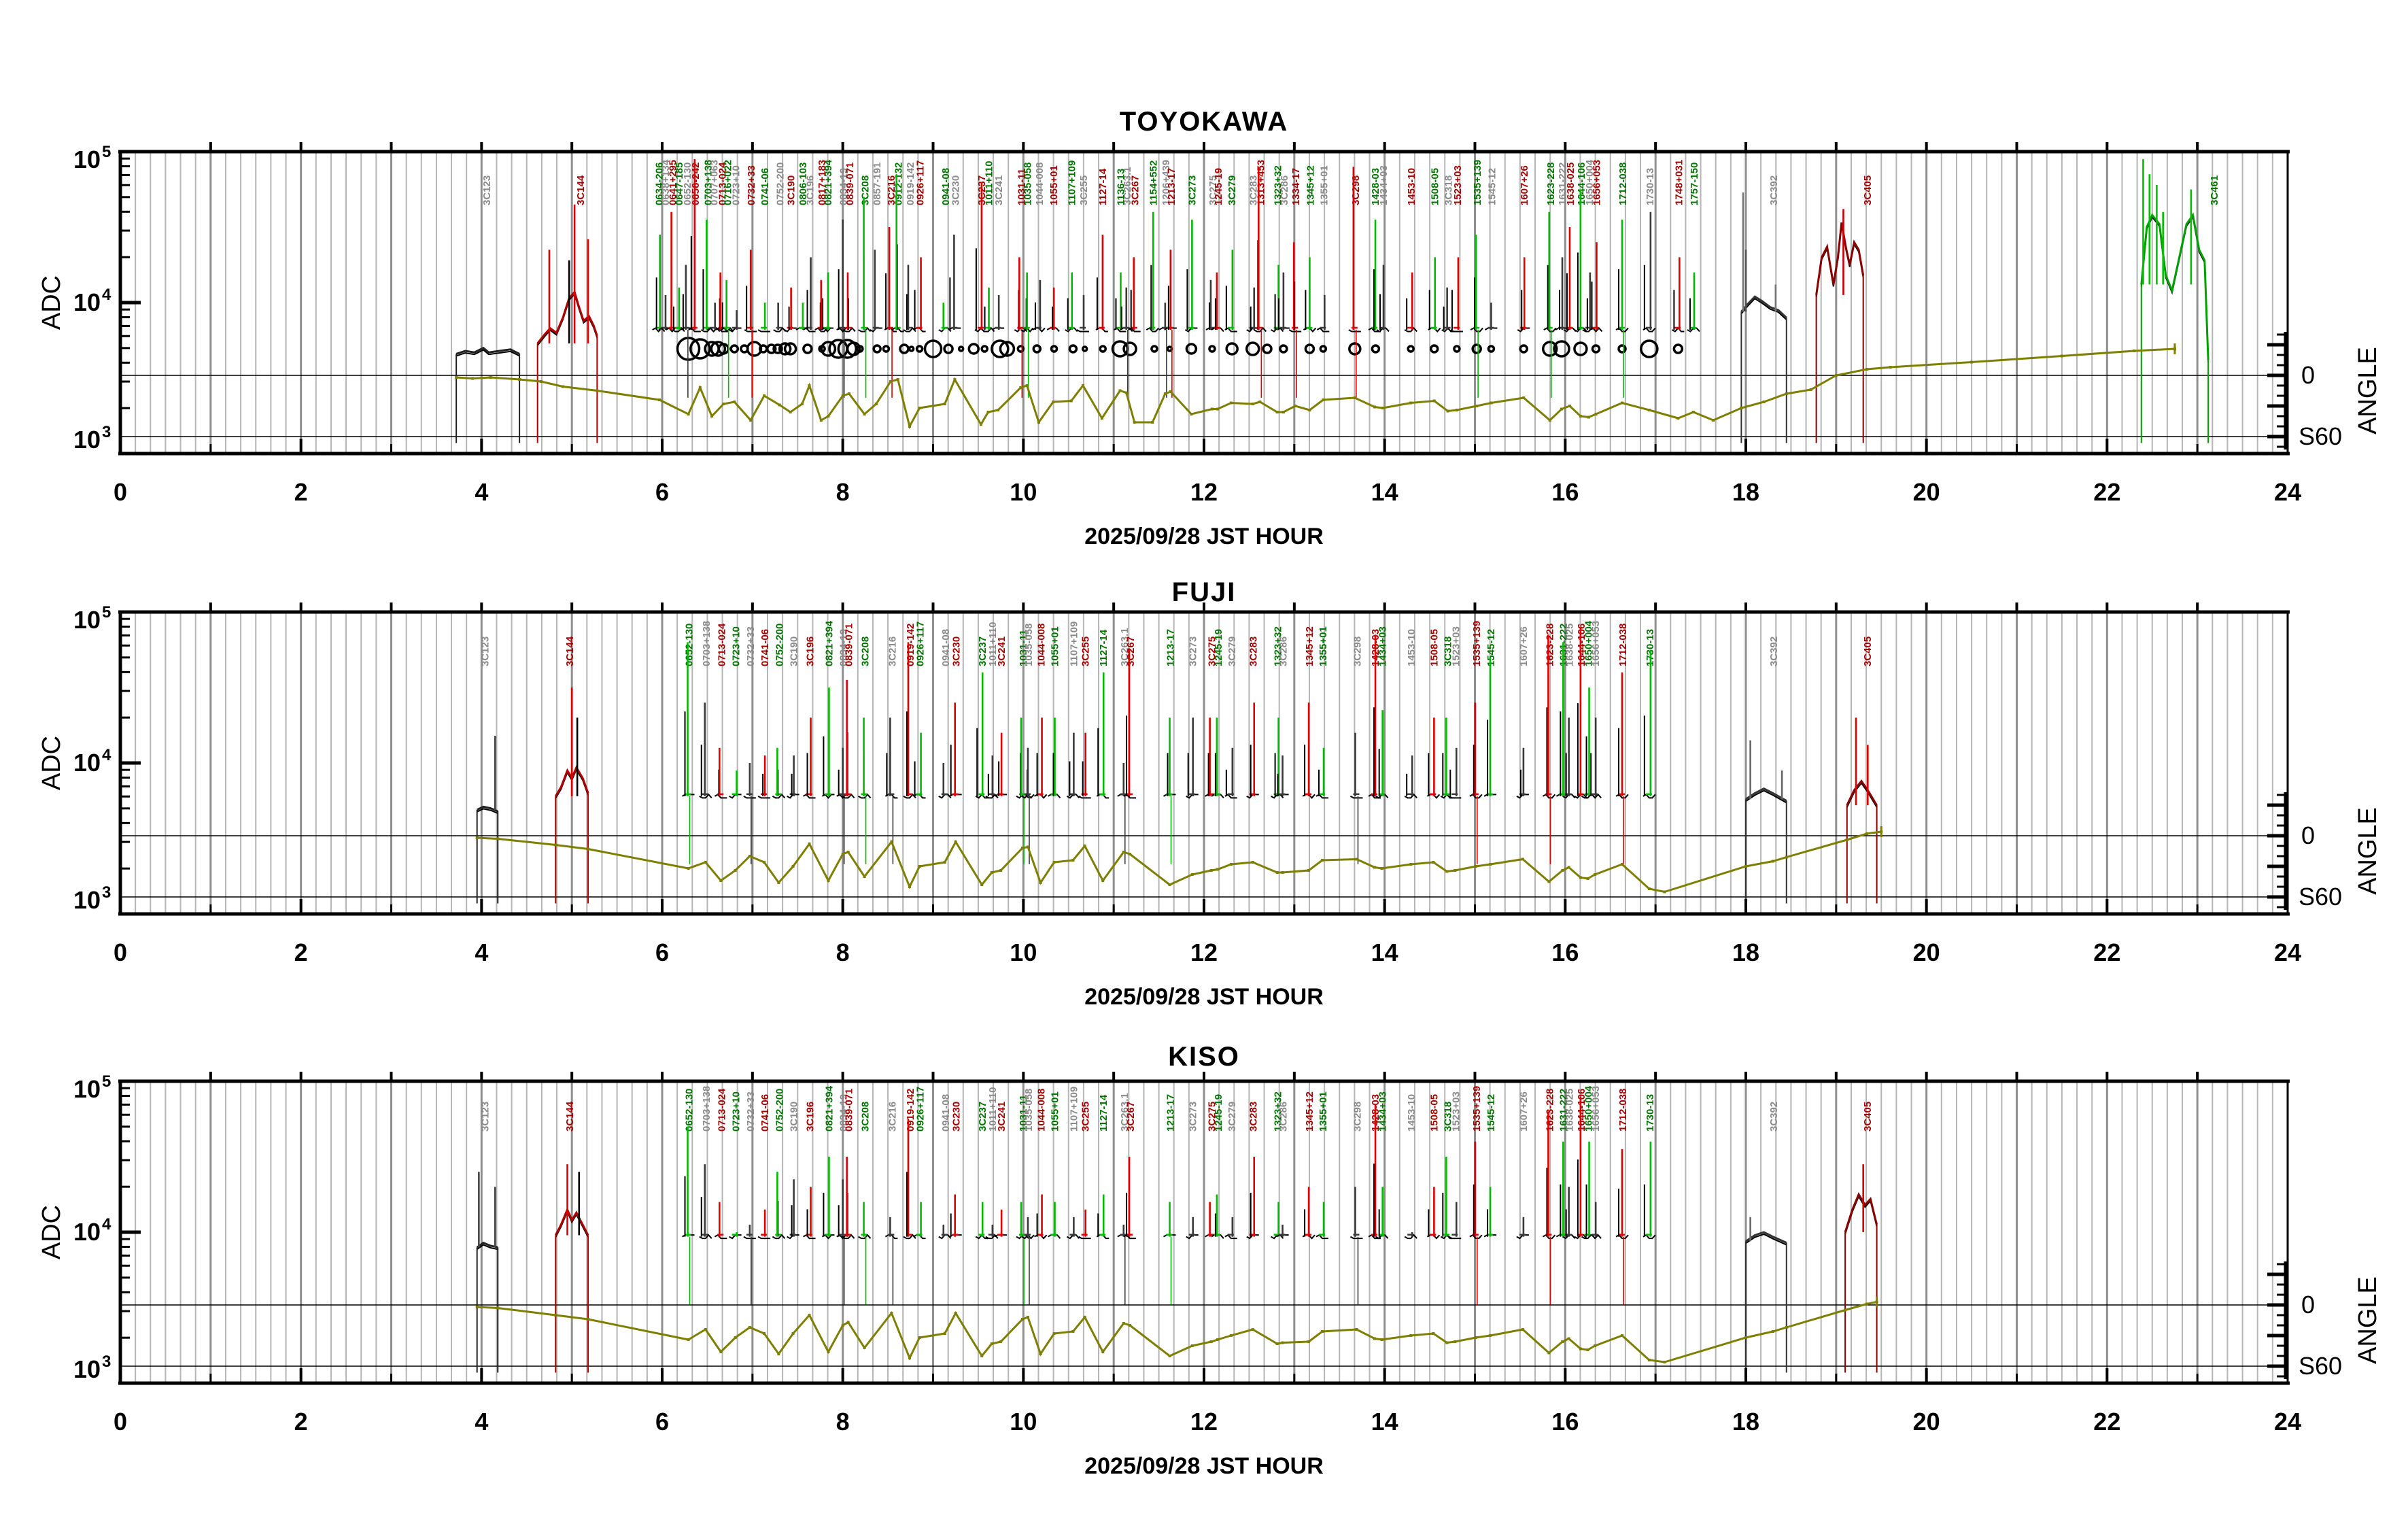  What do you see at coordinates (571, 1221) in the screenshot?
I see `segment-3C144` at bounding box center [571, 1221].